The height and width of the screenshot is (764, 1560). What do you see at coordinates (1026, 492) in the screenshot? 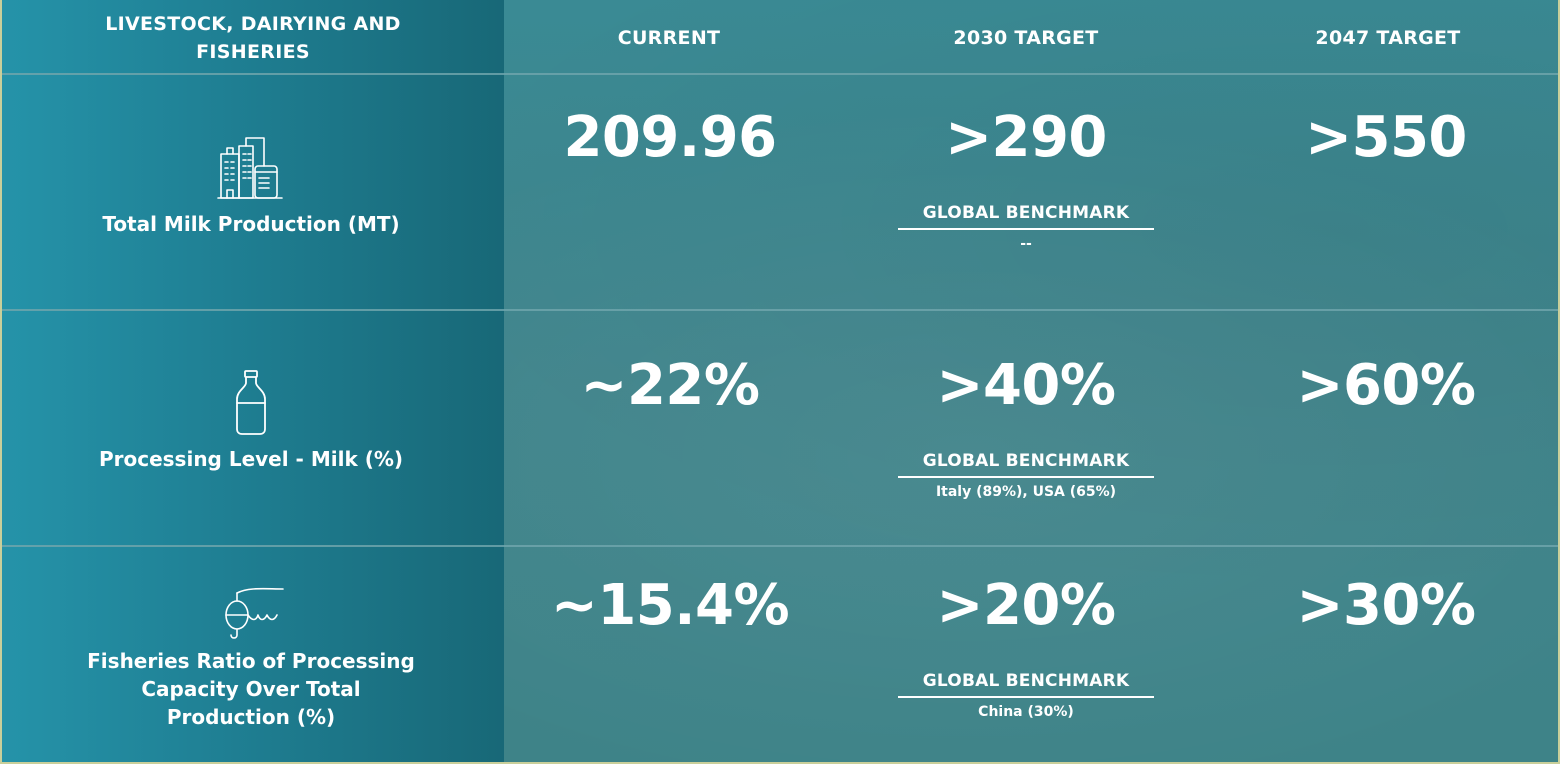
I see `benchmark-value: Italy (89%), USA (65%)` at bounding box center [1026, 492].